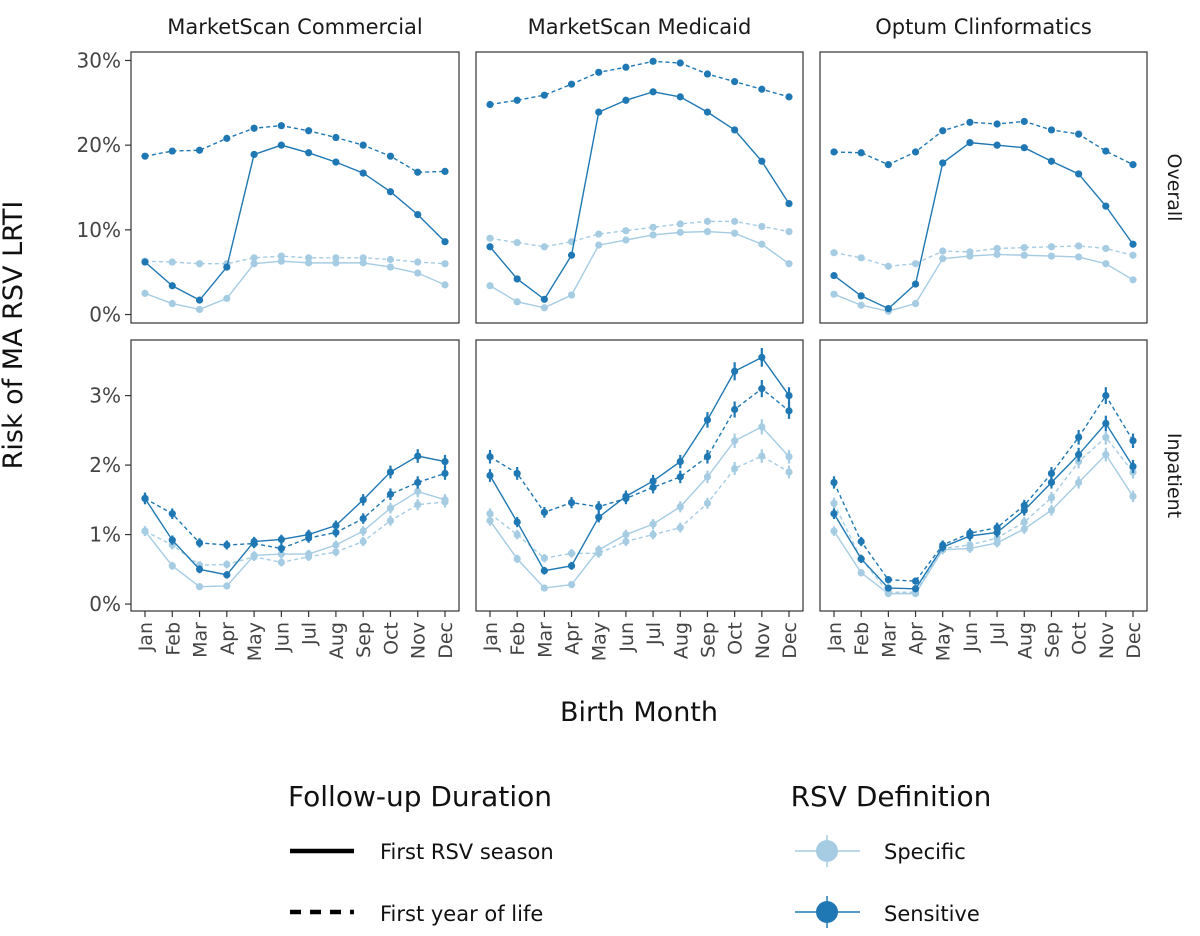 Image resolution: width=1200 pixels, height=936 pixels. Describe the element at coordinates (1174, 475) in the screenshot. I see `facet-row-label-inpatient: Inpatient` at that location.